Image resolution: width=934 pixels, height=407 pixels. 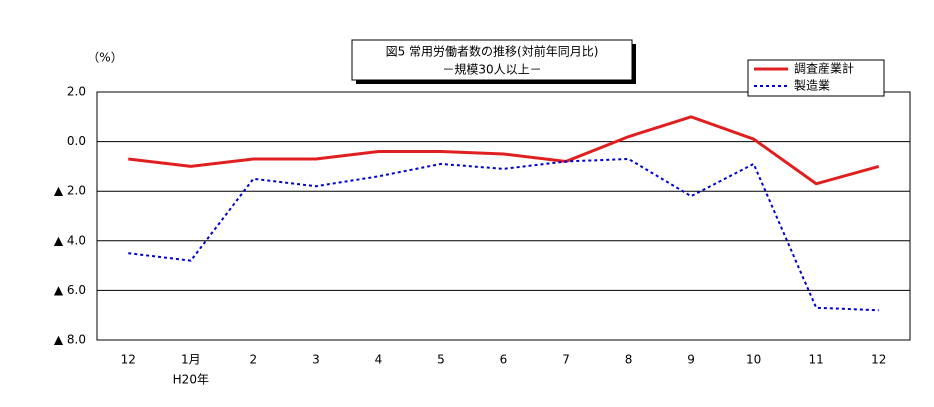 What do you see at coordinates (491, 69) in the screenshot?
I see `chart-subtitle: －規模30人以上－` at bounding box center [491, 69].